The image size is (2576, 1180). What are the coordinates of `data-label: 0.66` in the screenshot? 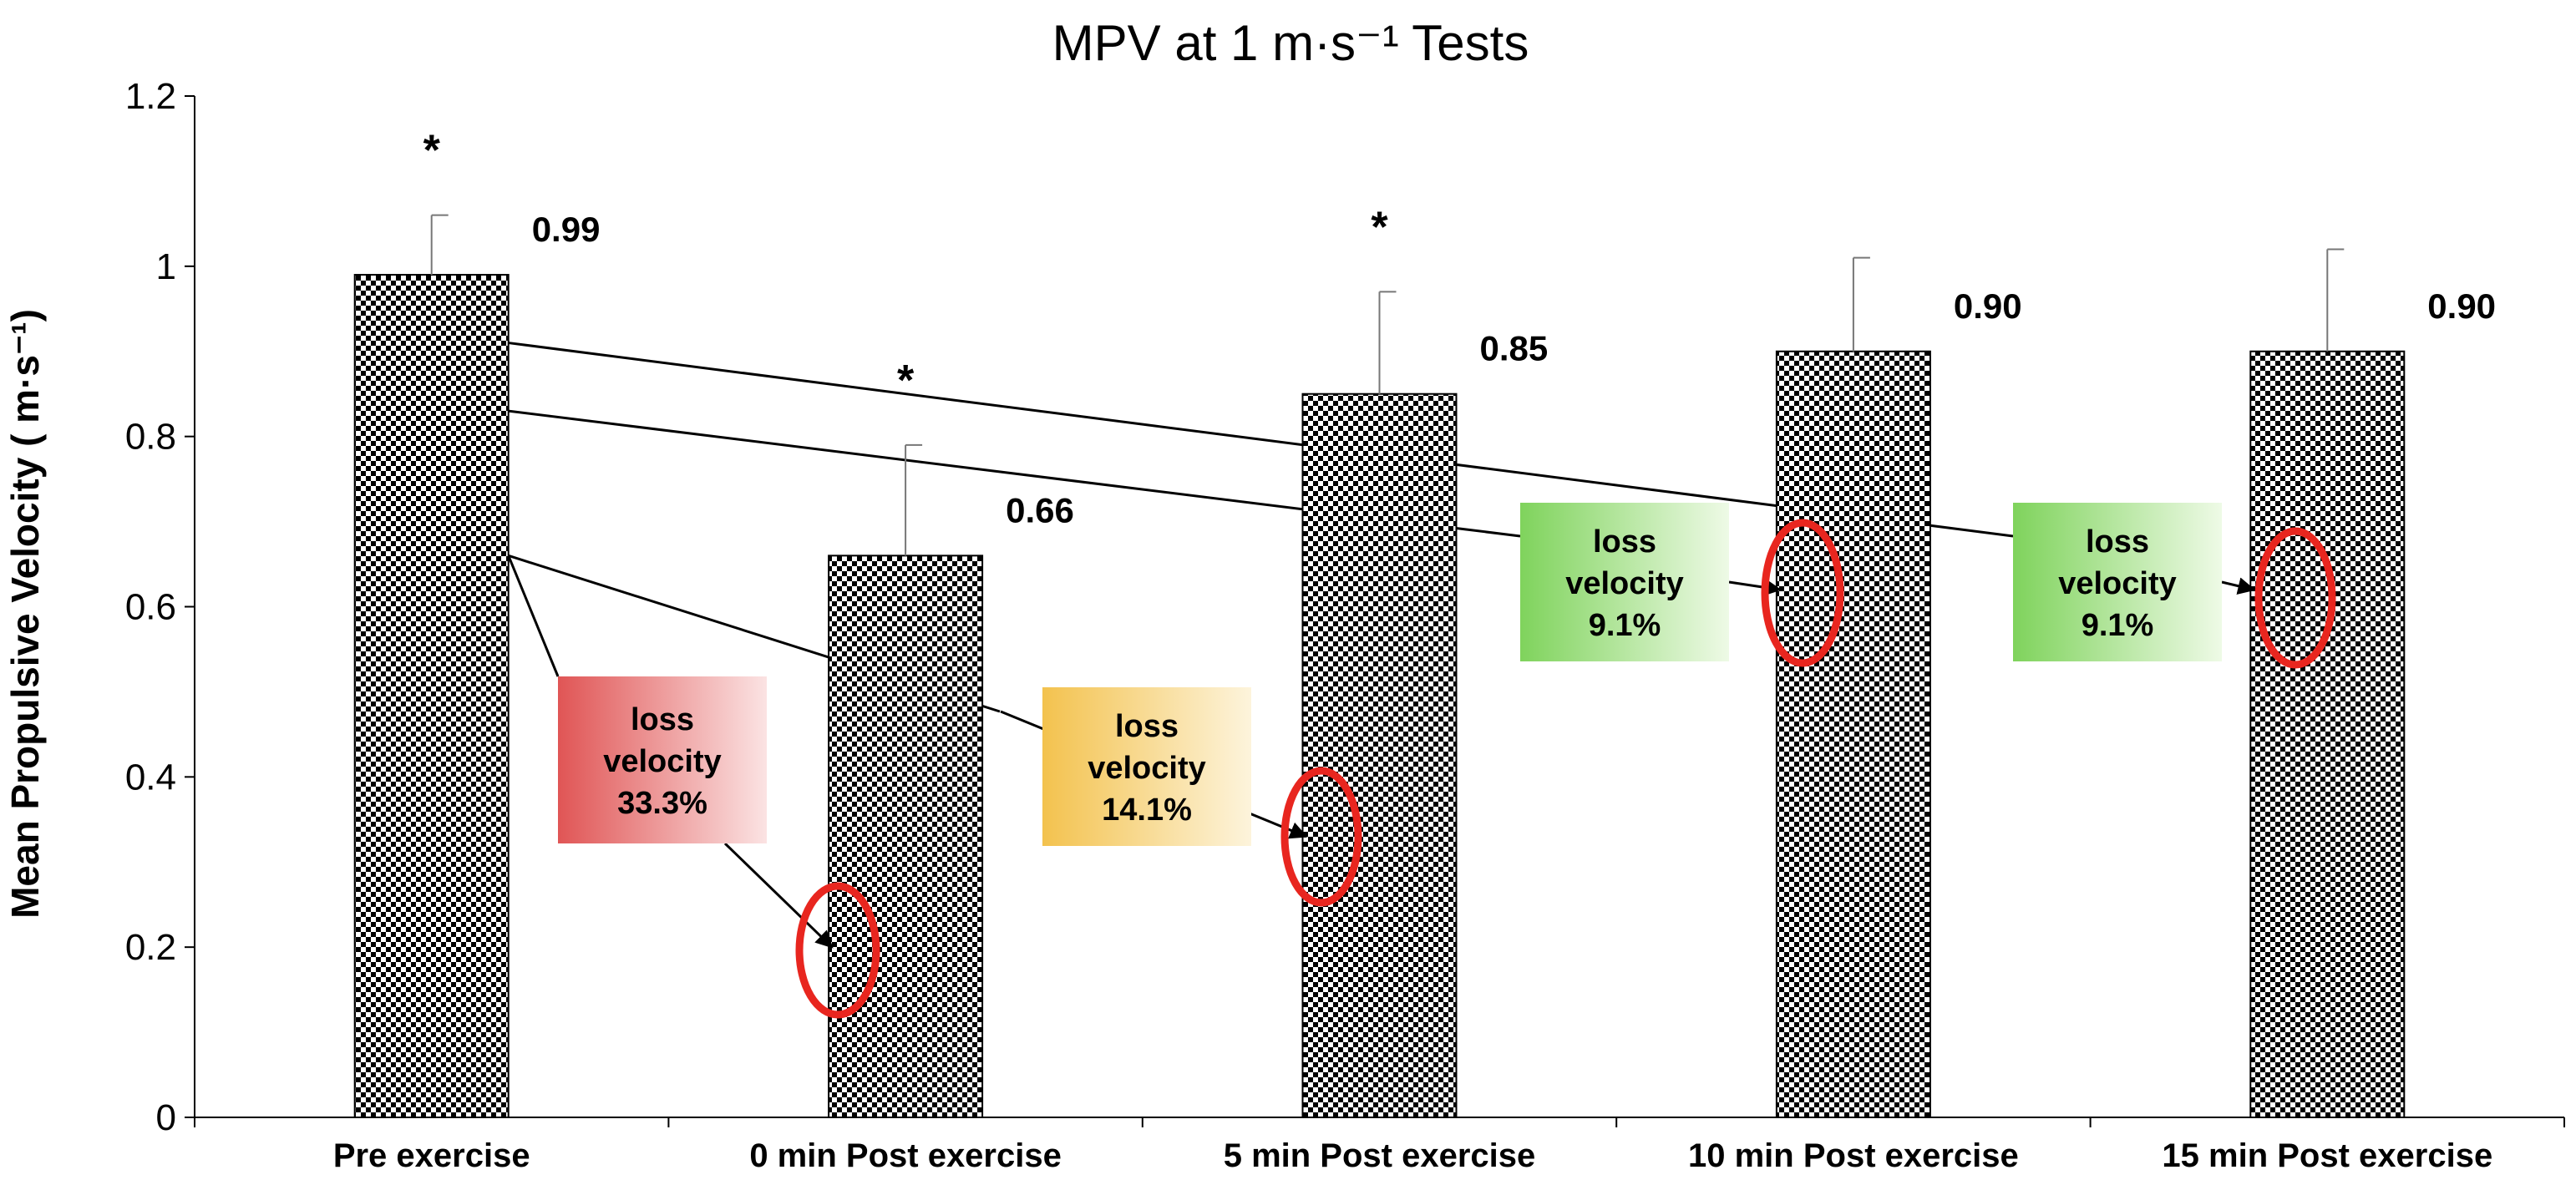 It's located at (1040, 510).